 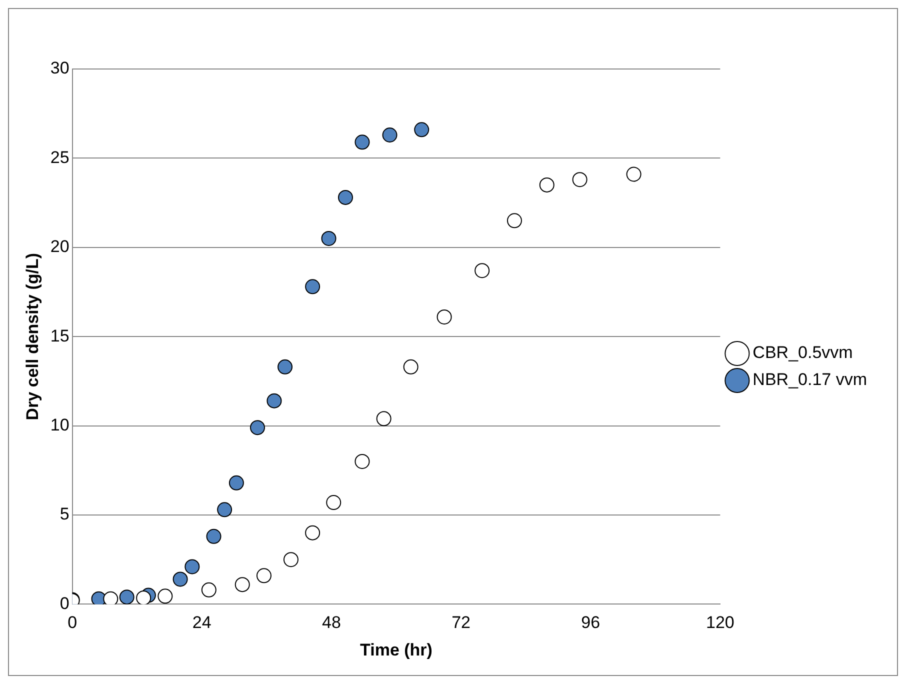 What do you see at coordinates (65, 514) in the screenshot?
I see `y-tick-label: 5` at bounding box center [65, 514].